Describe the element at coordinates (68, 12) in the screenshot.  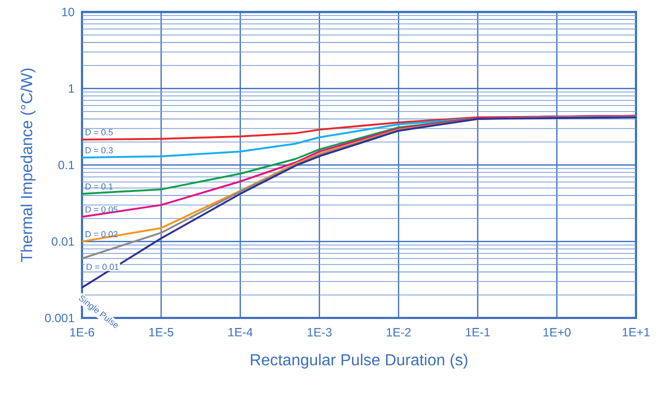
I see `y-tick-label: 10` at that location.